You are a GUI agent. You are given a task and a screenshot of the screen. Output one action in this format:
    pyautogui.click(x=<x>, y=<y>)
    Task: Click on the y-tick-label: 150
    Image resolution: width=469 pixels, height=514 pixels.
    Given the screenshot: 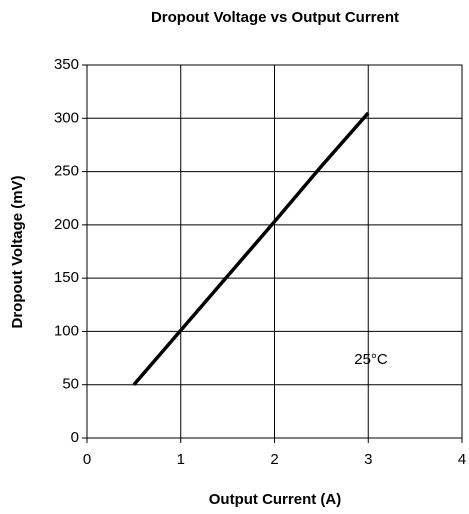 What is the action you would take?
    pyautogui.click(x=66, y=277)
    